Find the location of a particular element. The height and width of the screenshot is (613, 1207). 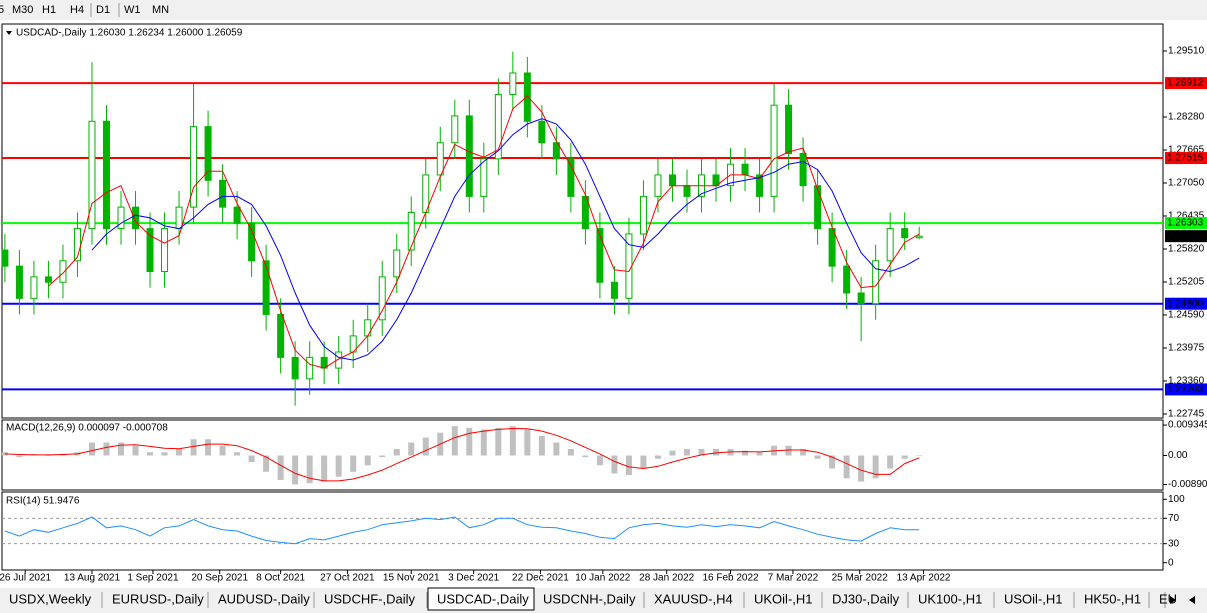

tab-label: USDCAD-,Daily is located at coordinates (483, 598).